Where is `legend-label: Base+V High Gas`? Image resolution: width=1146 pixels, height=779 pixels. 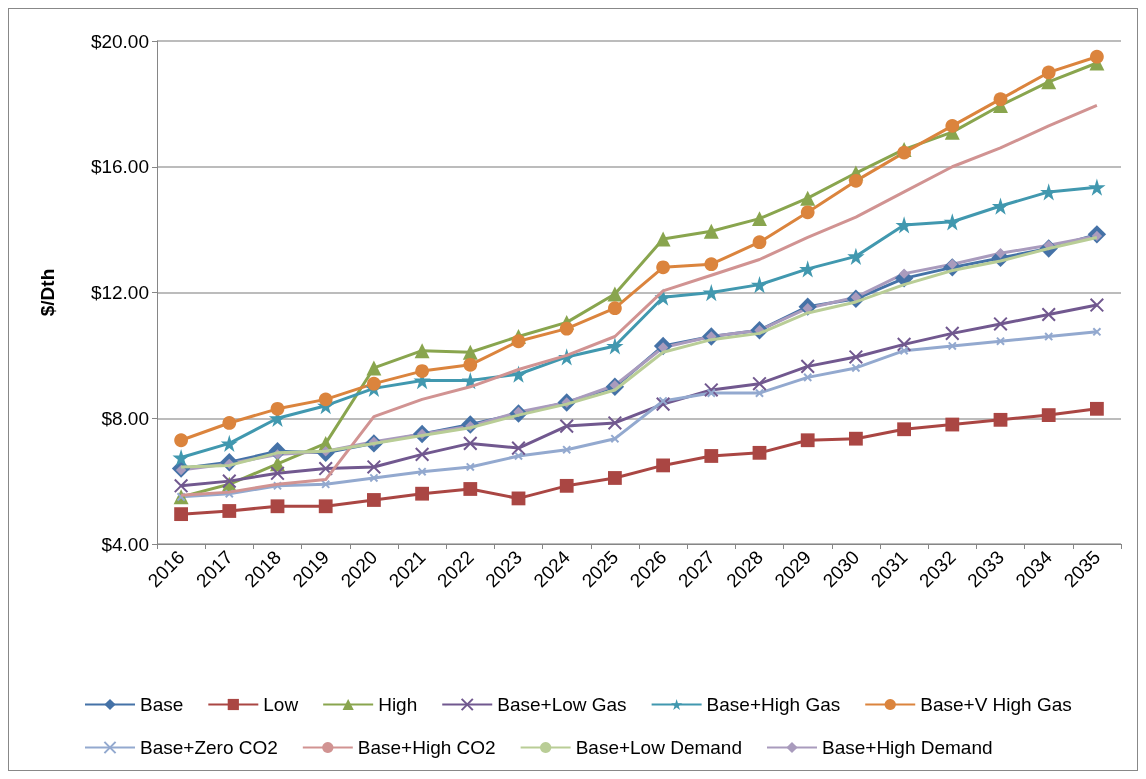 legend-label: Base+V High Gas is located at coordinates (996, 704).